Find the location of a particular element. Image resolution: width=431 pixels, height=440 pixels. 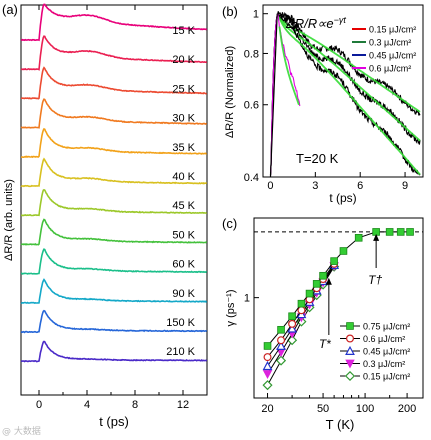

trace-40-K is located at coordinates (114, 172).